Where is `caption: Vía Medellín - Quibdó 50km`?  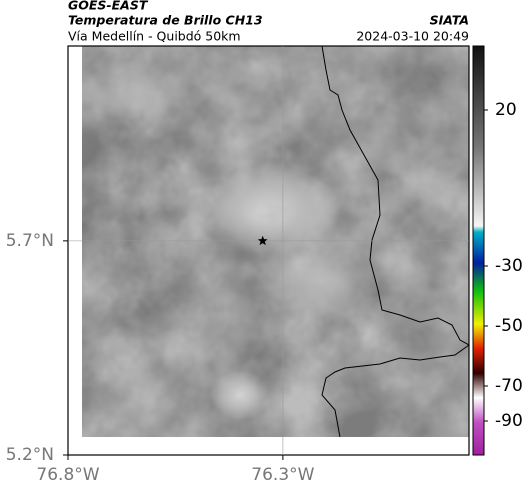 caption: Vía Medellín - Quibdó 50km is located at coordinates (154, 36).